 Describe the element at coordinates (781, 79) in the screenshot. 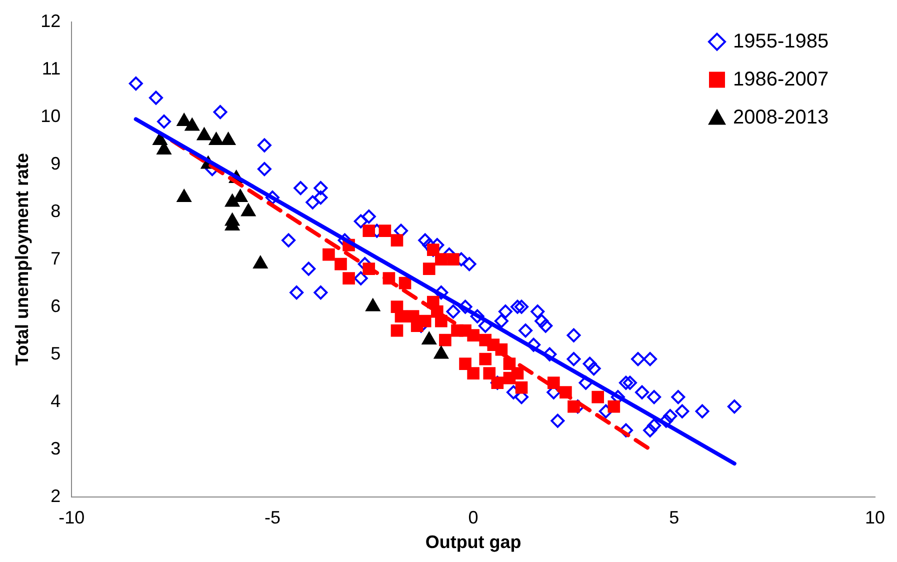

I see `legend-label: 1986-2007` at that location.